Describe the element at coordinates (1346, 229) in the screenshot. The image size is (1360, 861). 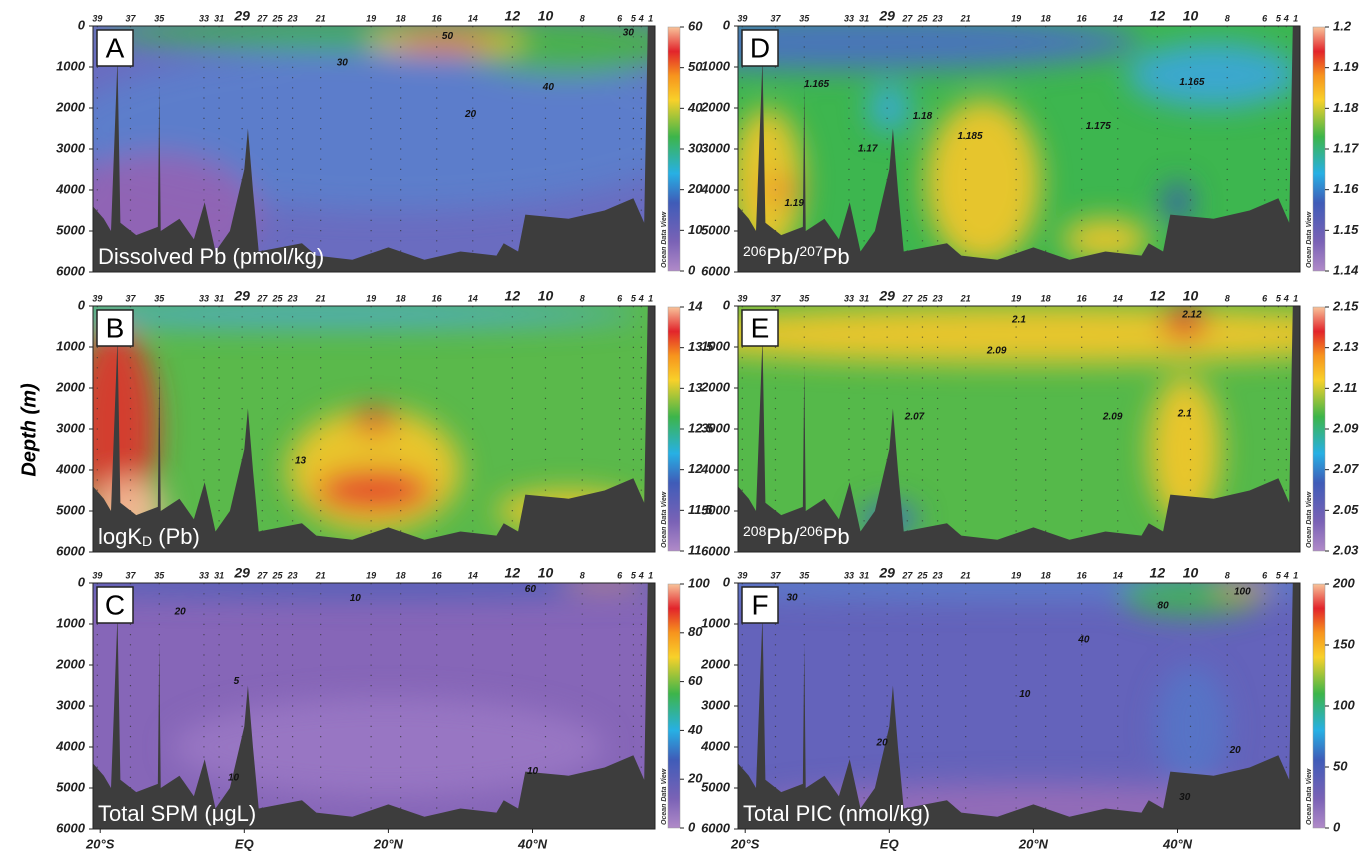
I see `colorbar-tick-label: 1.15` at that location.